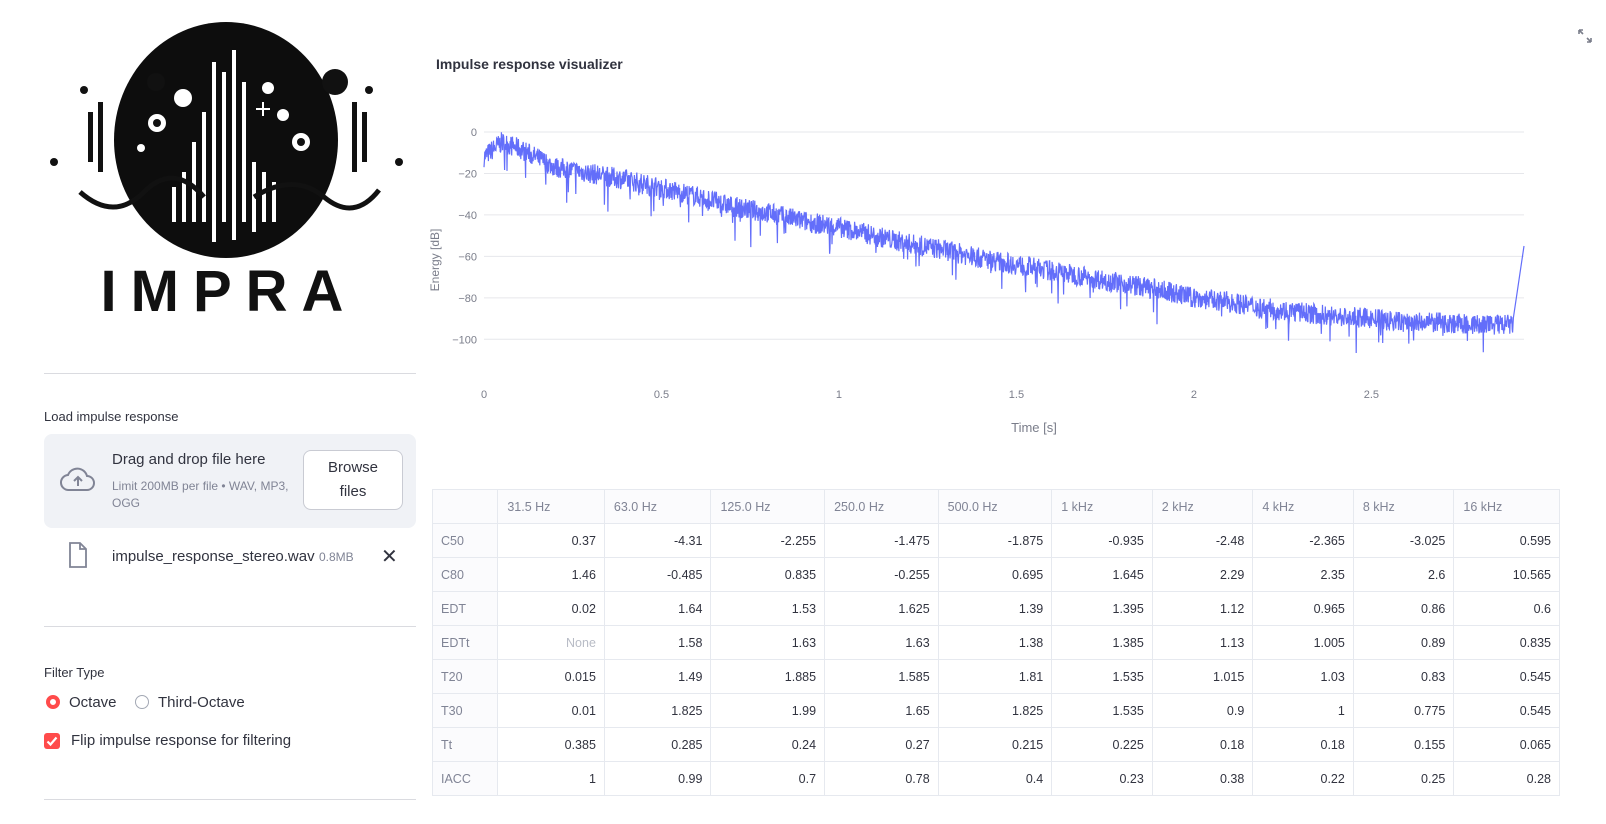 This screenshot has height=824, width=1606. What do you see at coordinates (1102, 744) in the screenshot?
I see `table-cell: 0.225` at bounding box center [1102, 744].